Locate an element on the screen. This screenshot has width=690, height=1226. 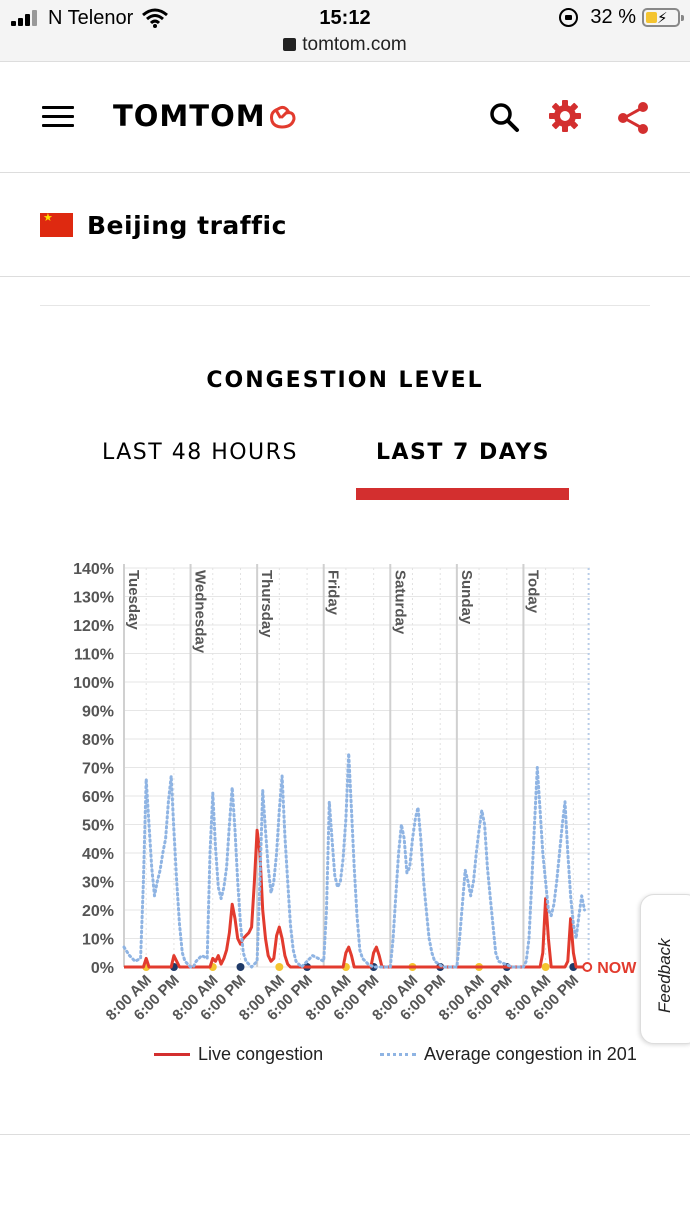
tomtom-logo: TOMTOM is located at coordinates (204, 116).